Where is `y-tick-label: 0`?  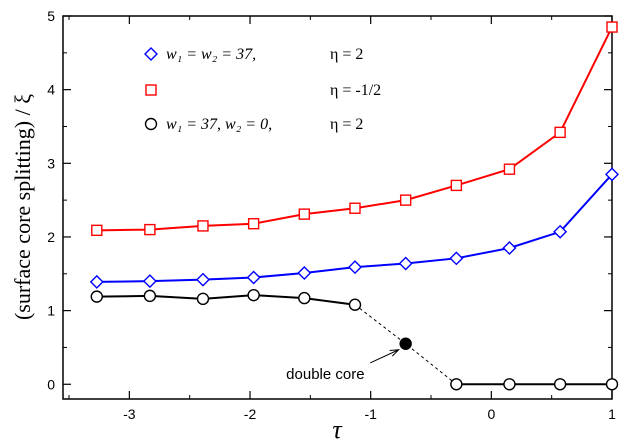 y-tick-label: 0 is located at coordinates (51, 384).